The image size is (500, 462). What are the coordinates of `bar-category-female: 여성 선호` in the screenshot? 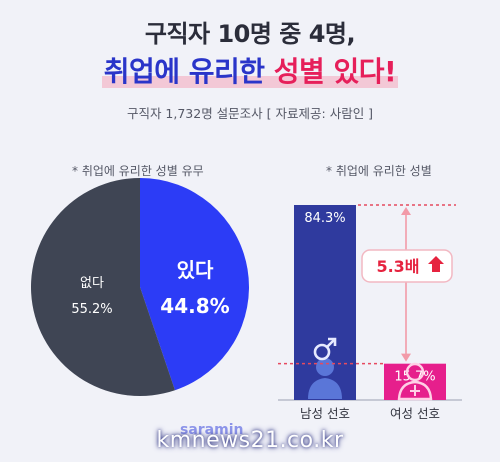 It's located at (415, 413).